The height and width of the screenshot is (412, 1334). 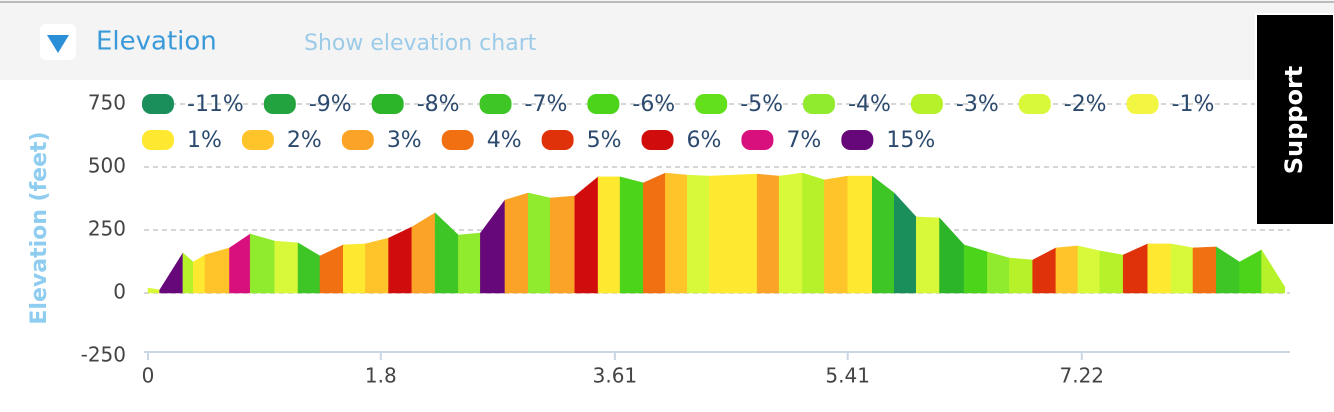 I want to click on legend-label: 5%, so click(x=604, y=140).